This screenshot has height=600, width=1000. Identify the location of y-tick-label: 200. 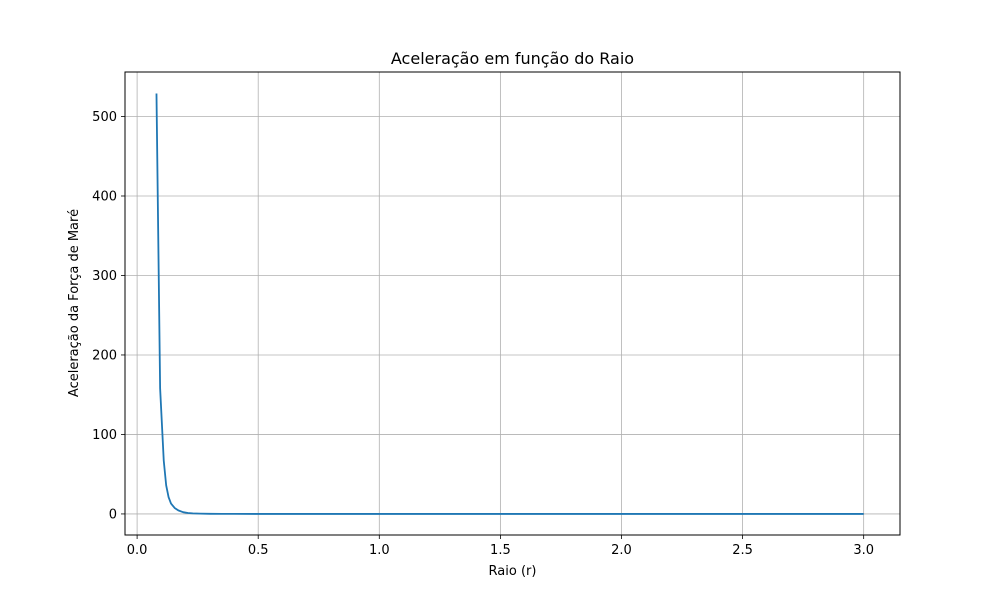
(104, 355).